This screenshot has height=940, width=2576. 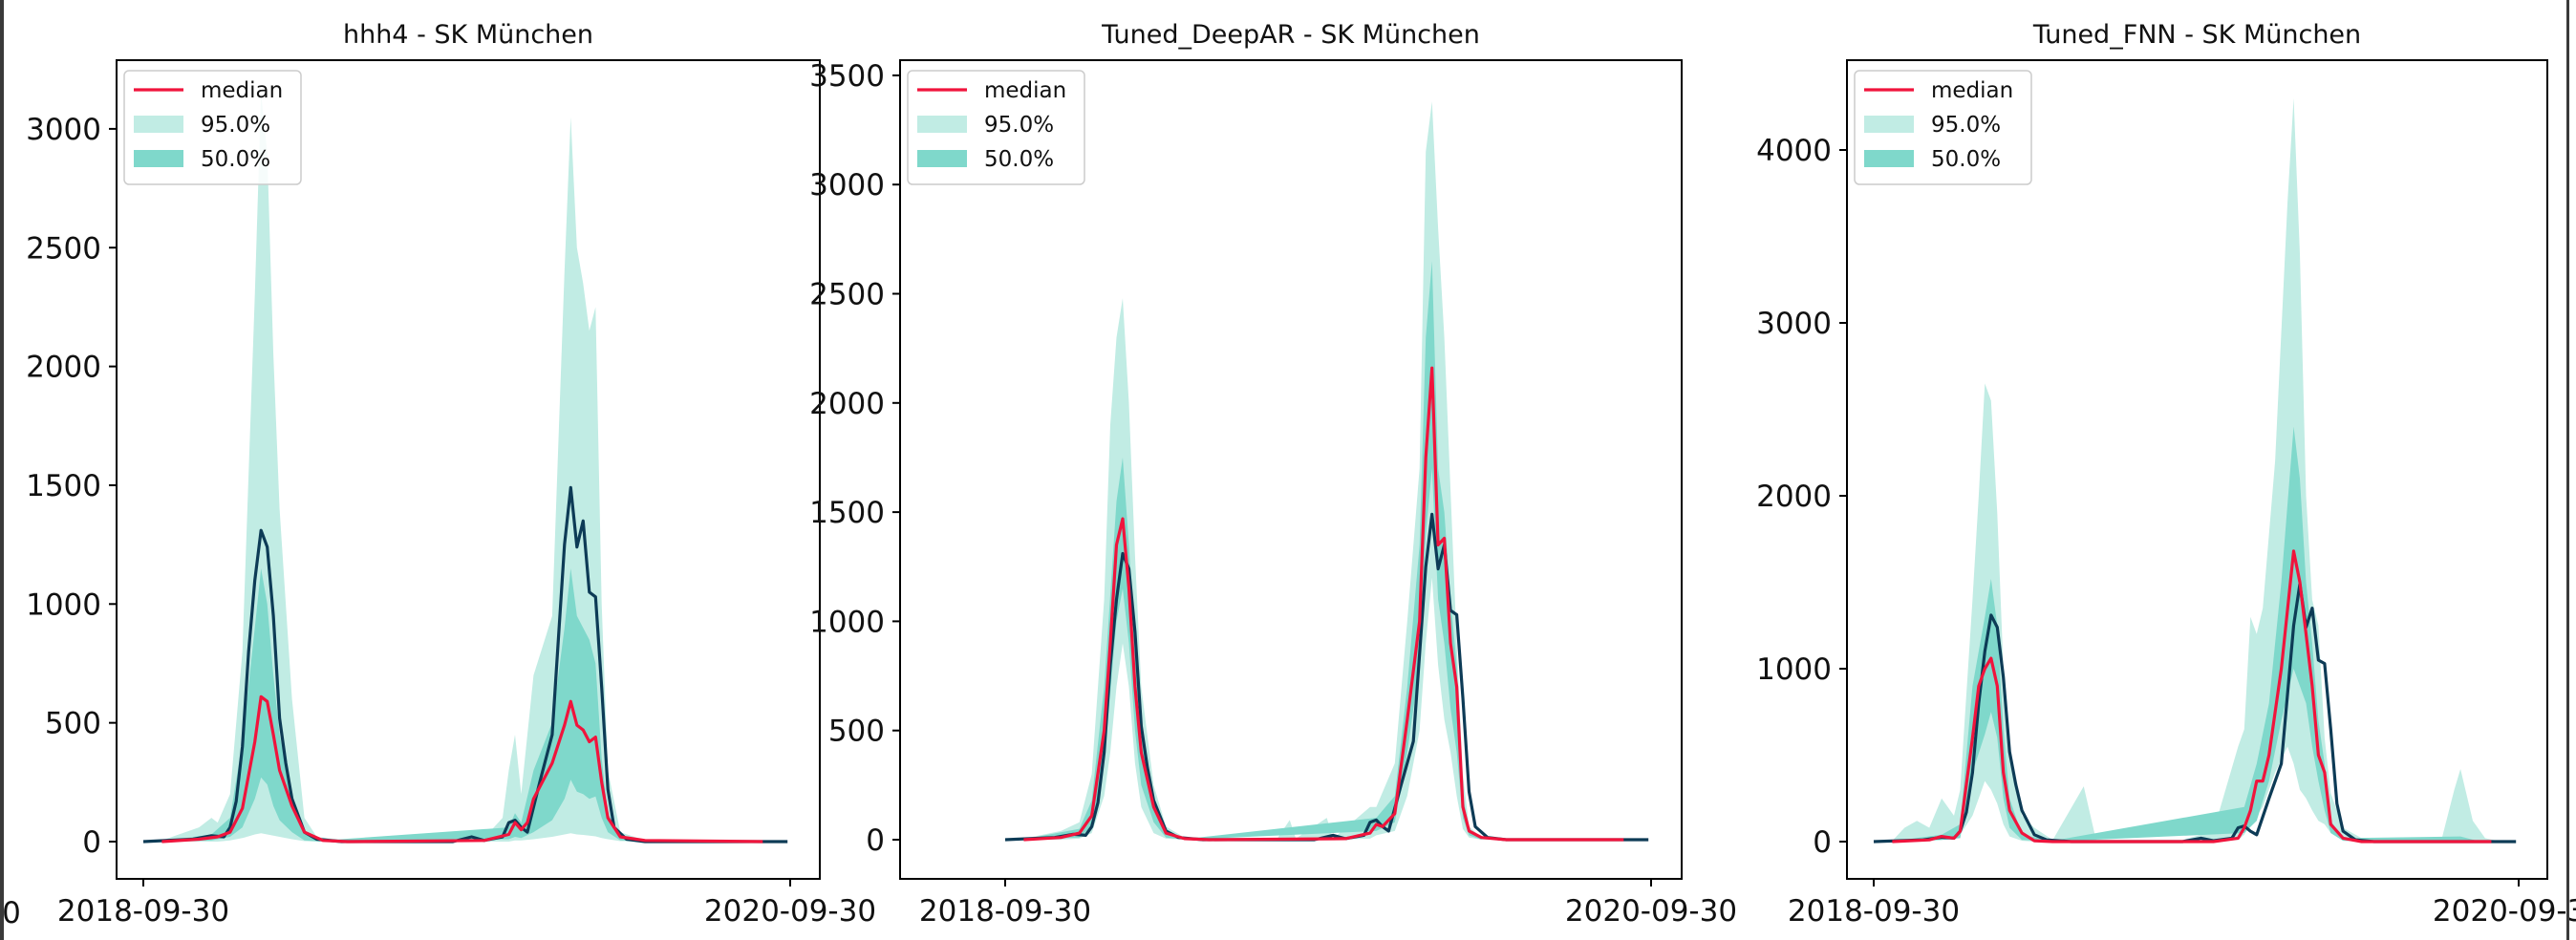 I want to click on clipped-tick-label-fragment: 0, so click(x=11, y=913).